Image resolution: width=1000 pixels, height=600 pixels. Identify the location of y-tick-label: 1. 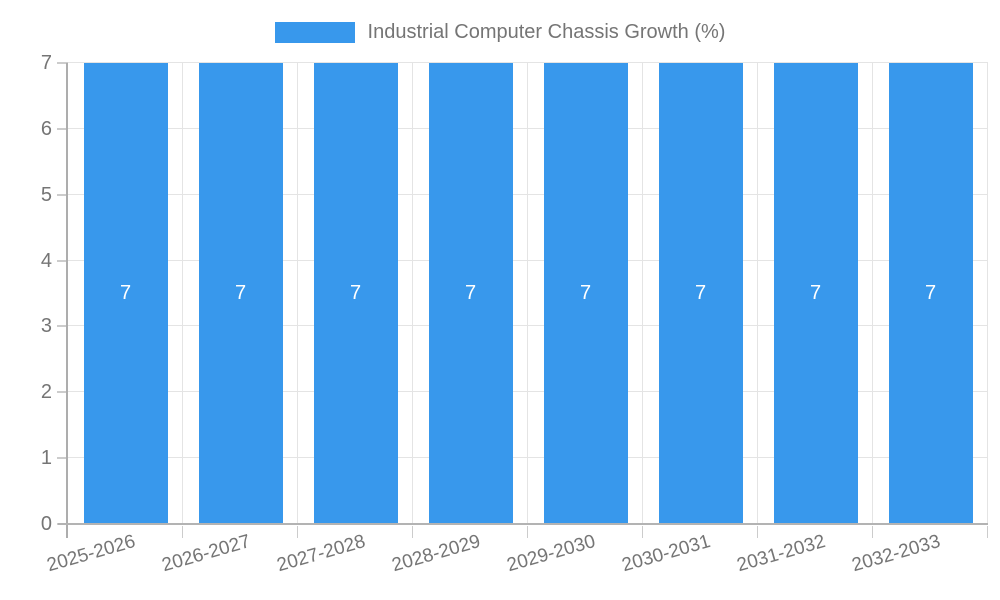
(46, 458).